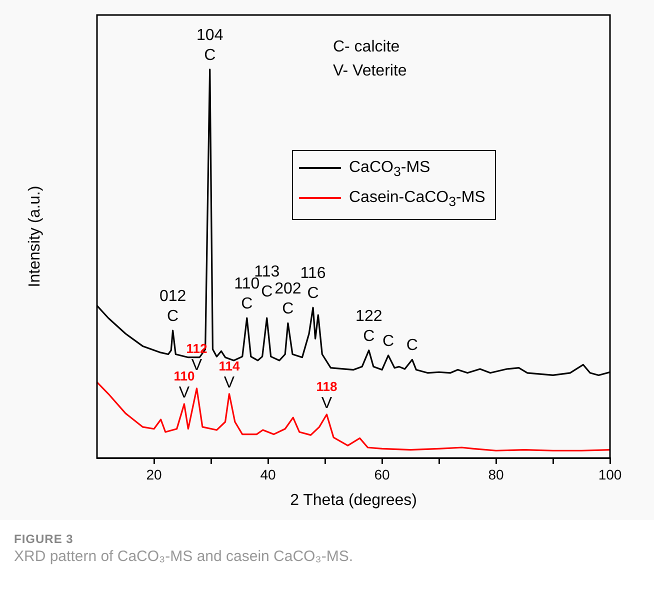 The height and width of the screenshot is (599, 654). Describe the element at coordinates (184, 556) in the screenshot. I see `text: XRD pattern of CaCO₃-MS and casein CaCO₃-MS.` at that location.